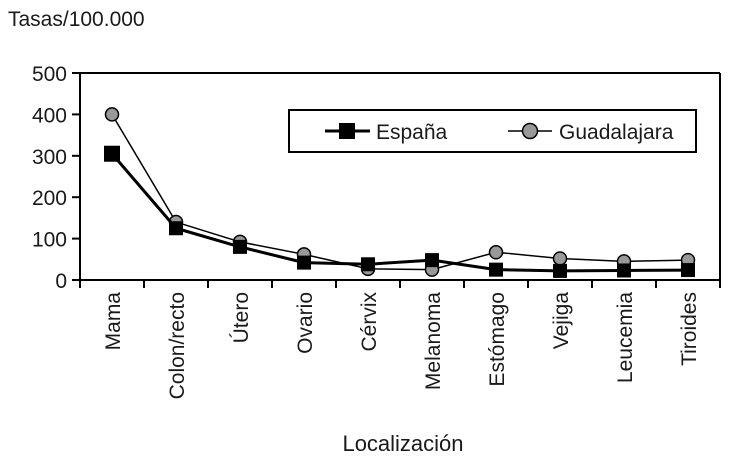 Image resolution: width=730 pixels, height=463 pixels. I want to click on legend-marker-espana, so click(347, 131).